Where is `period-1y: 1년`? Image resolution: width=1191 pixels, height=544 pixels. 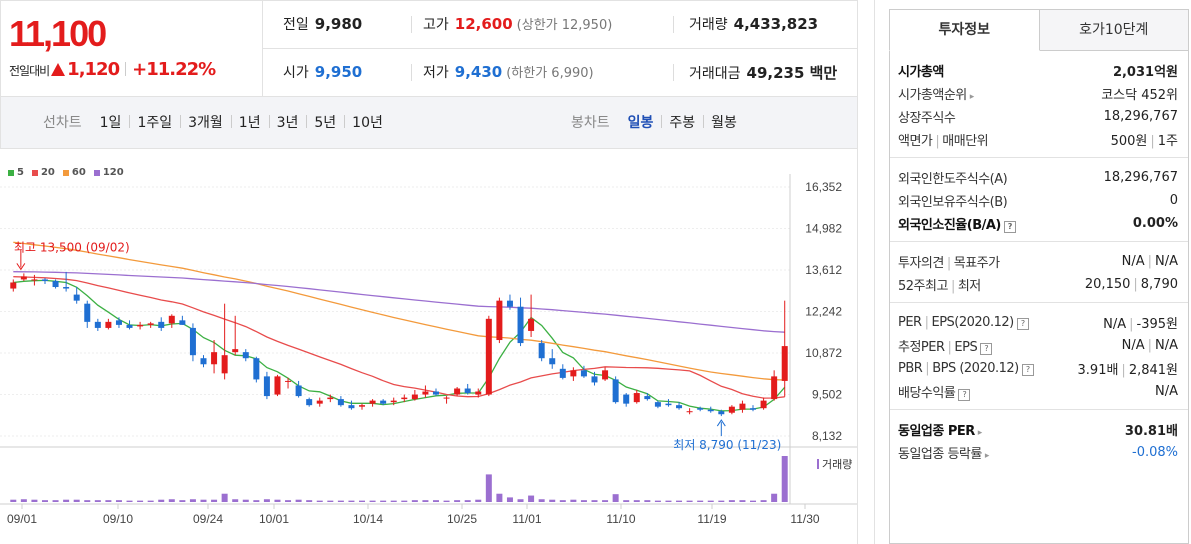 period-1y: 1년 is located at coordinates (249, 122).